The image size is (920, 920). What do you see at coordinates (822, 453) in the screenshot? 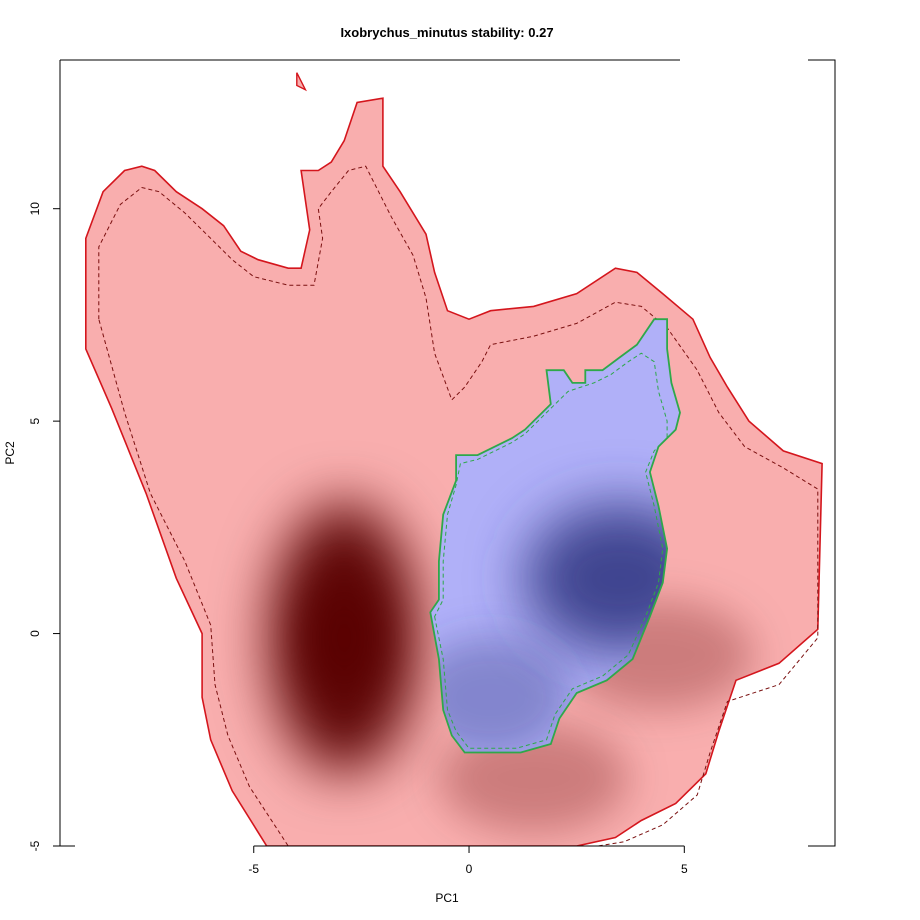
I see `right-border` at bounding box center [822, 453].